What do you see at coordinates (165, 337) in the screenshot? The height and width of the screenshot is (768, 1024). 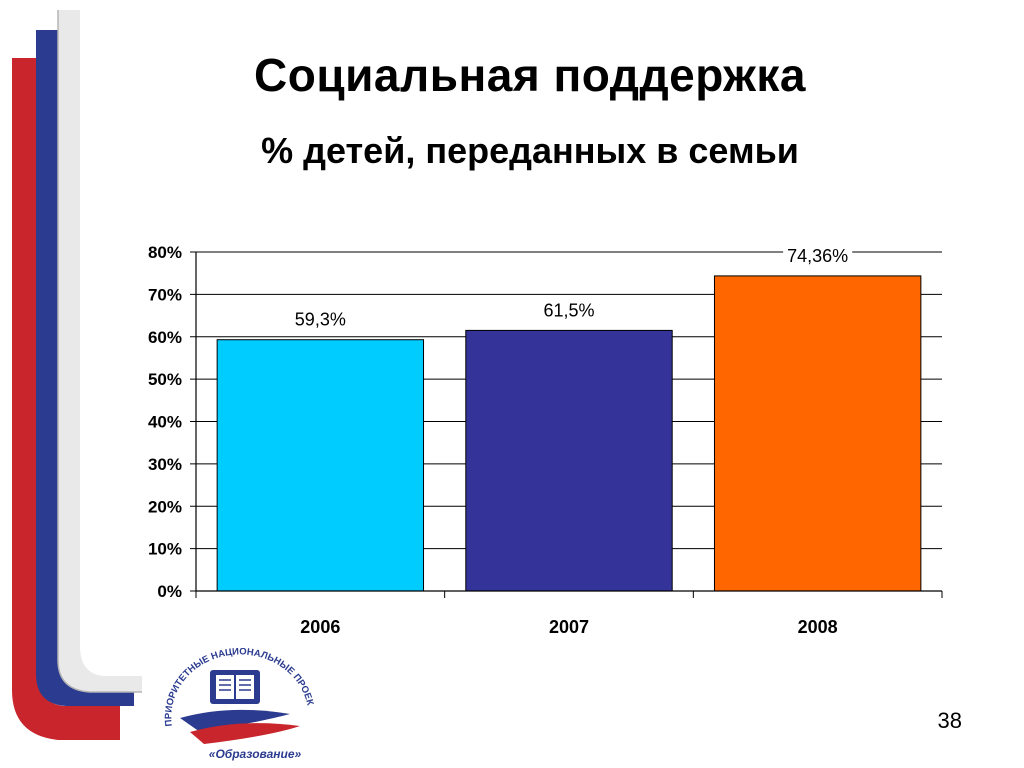 I see `y-tick-label: 60%` at bounding box center [165, 337].